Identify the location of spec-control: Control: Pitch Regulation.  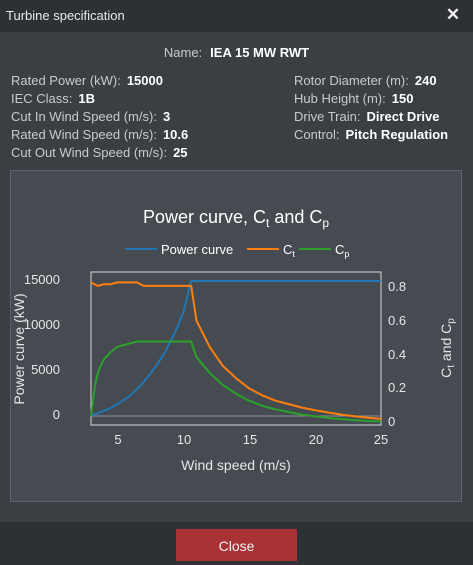
(371, 134).